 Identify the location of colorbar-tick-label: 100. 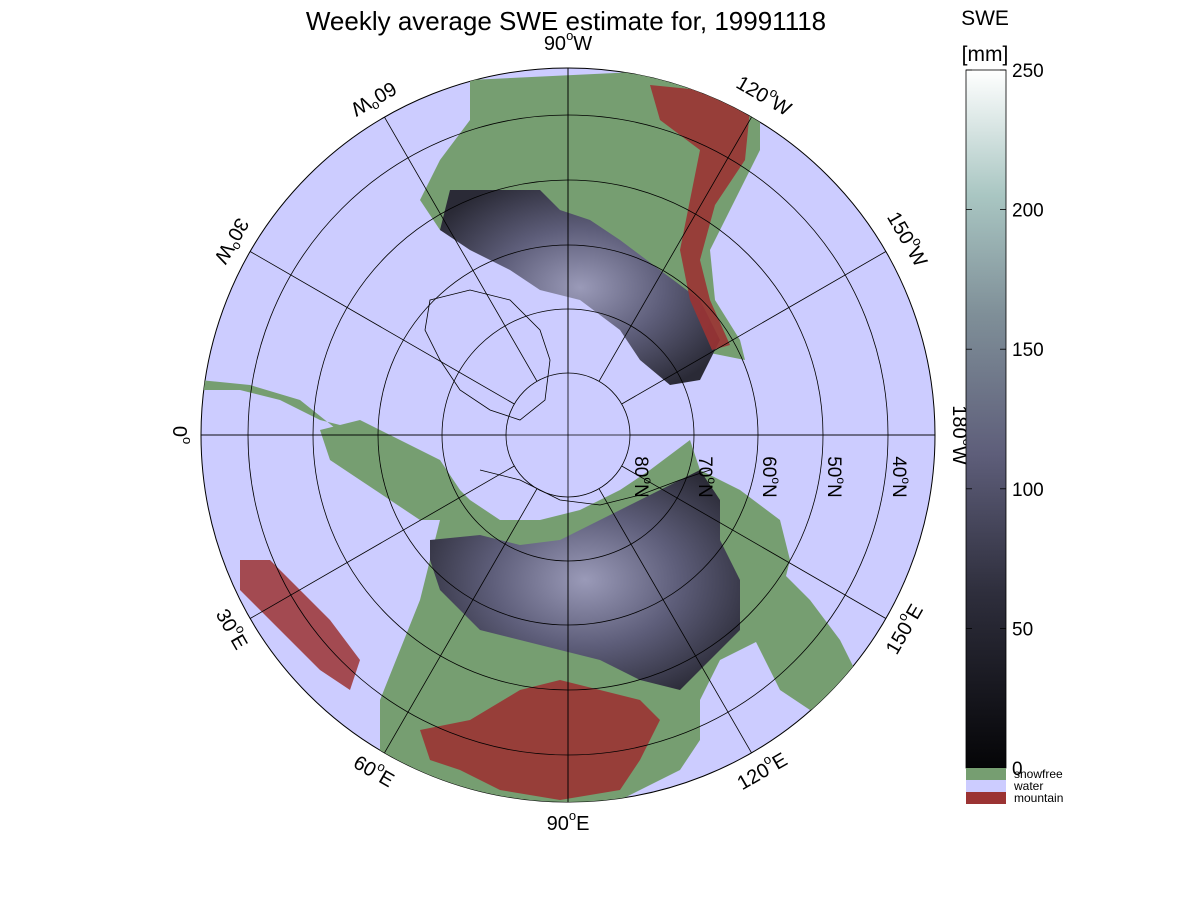
(1028, 490).